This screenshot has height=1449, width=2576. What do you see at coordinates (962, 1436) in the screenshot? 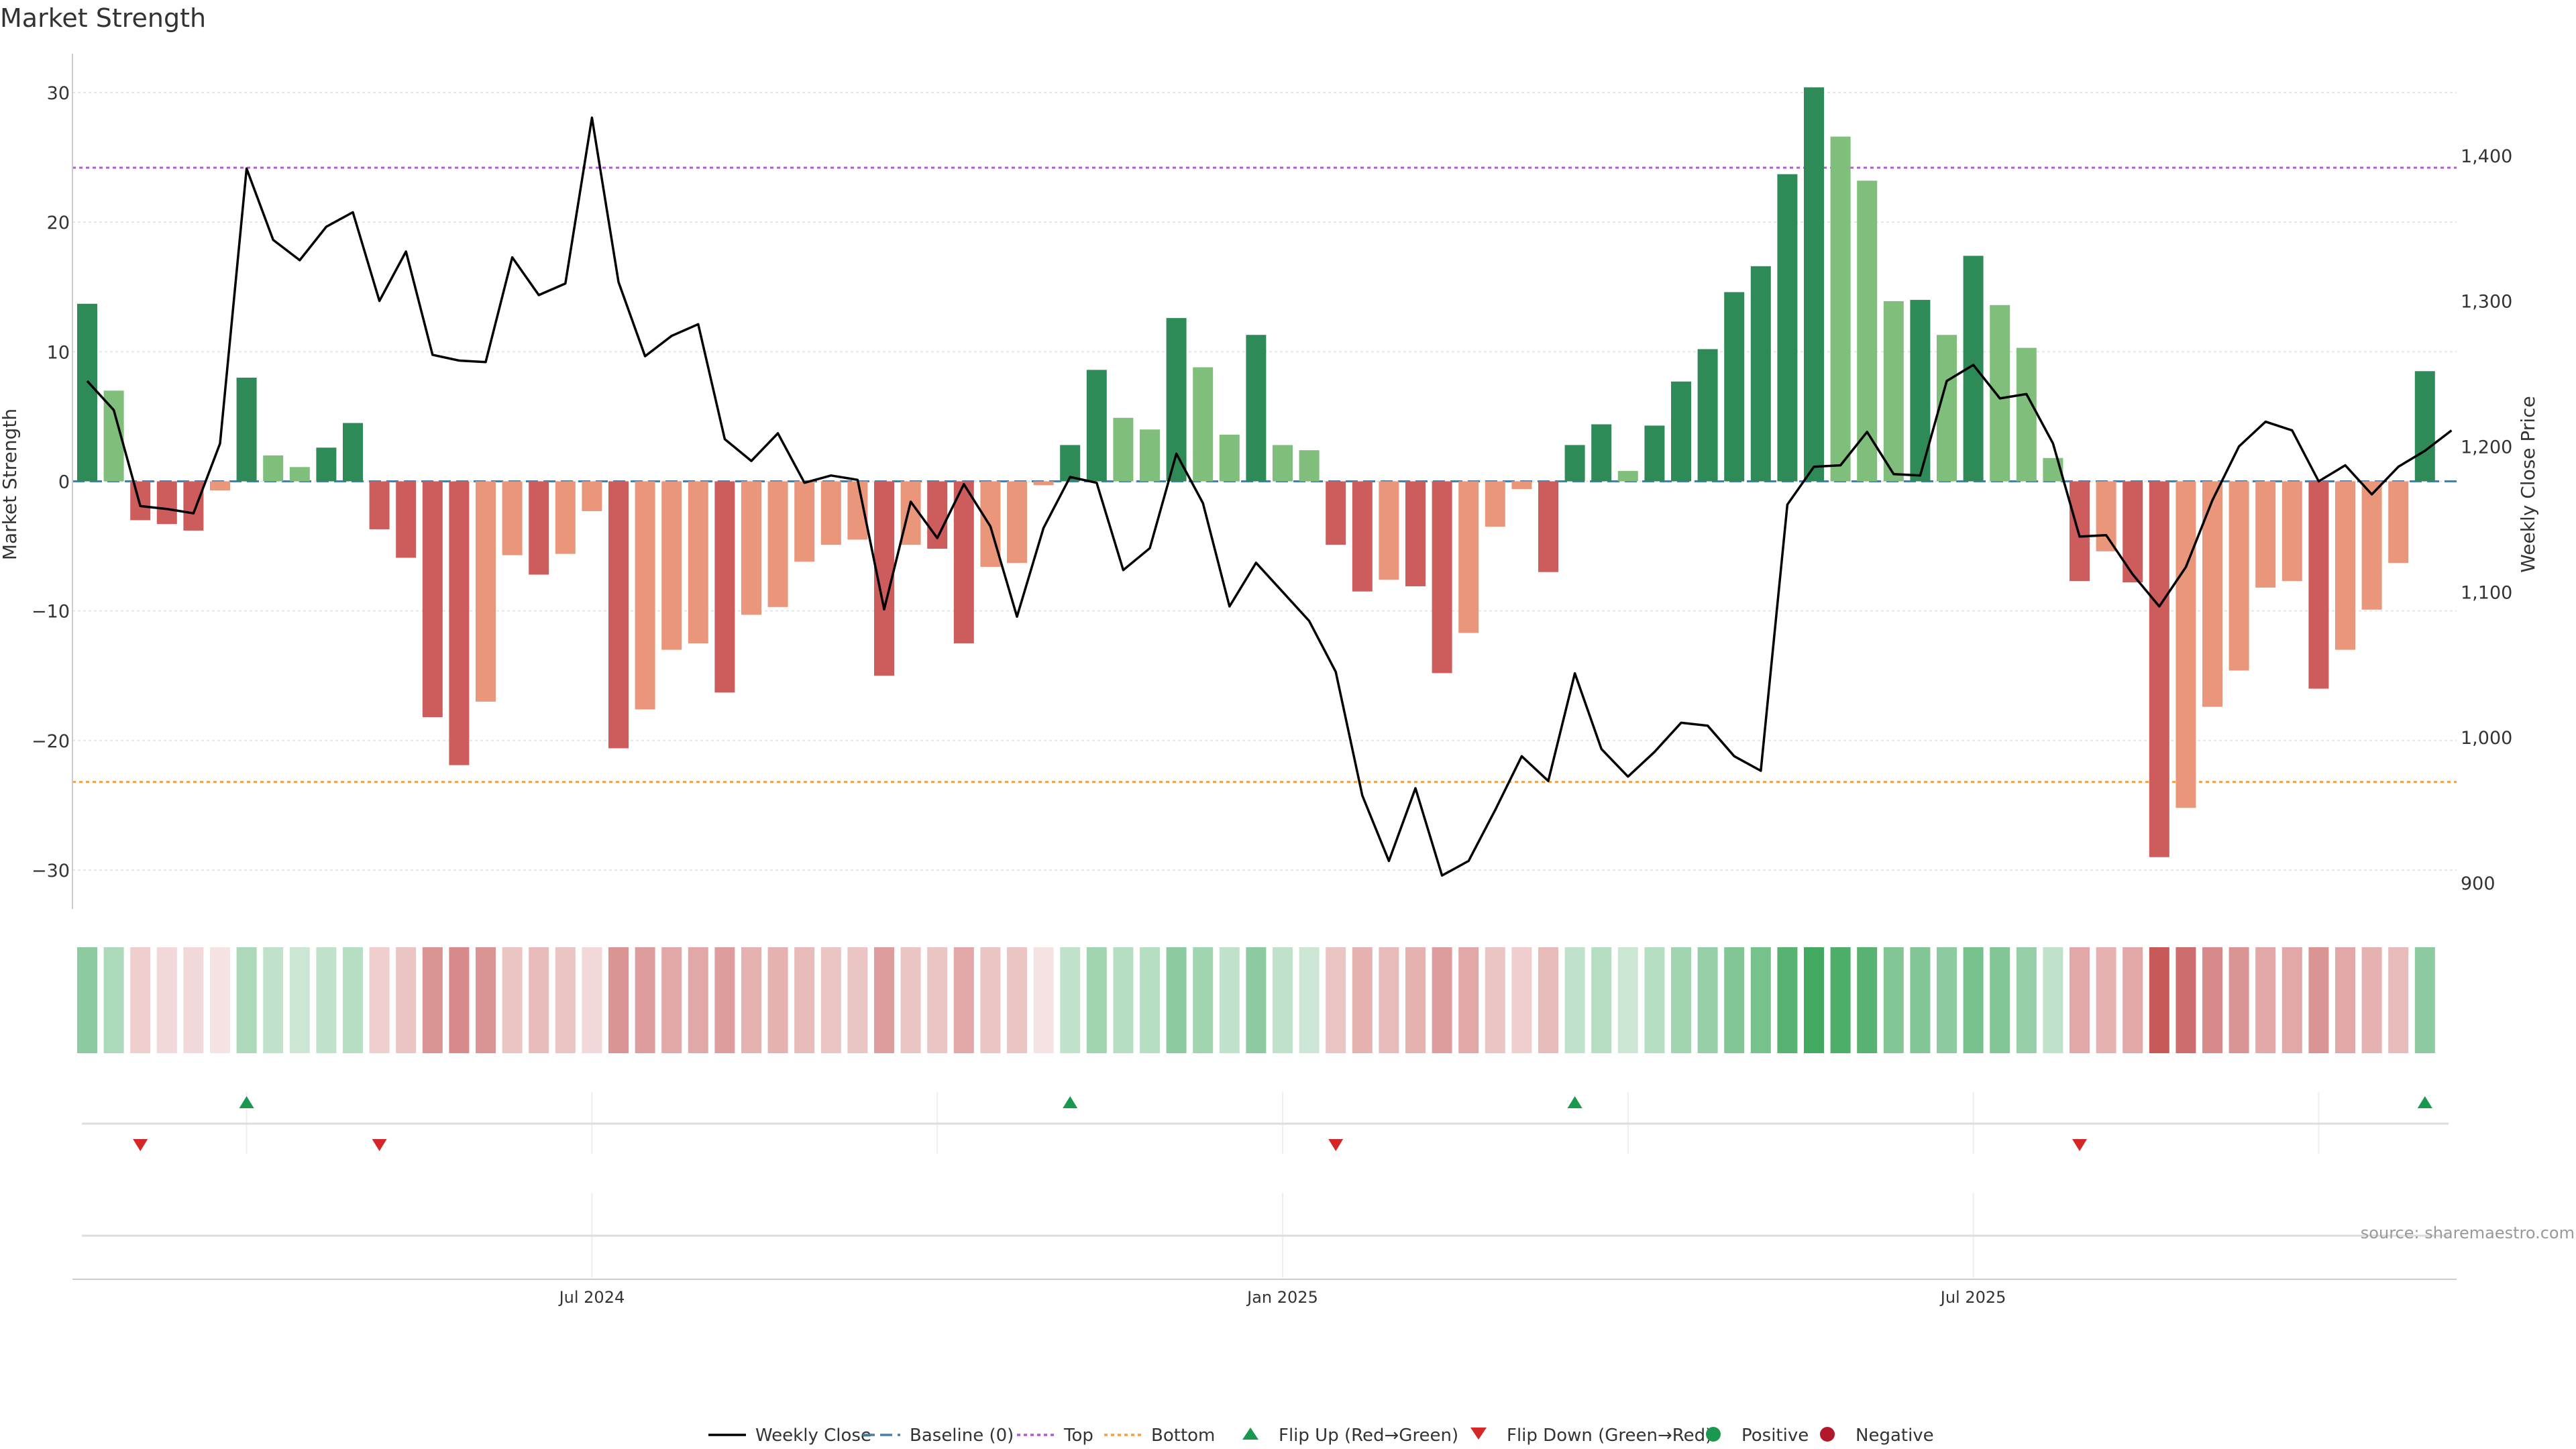
I see `legend-label: Baseline (0)` at bounding box center [962, 1436].